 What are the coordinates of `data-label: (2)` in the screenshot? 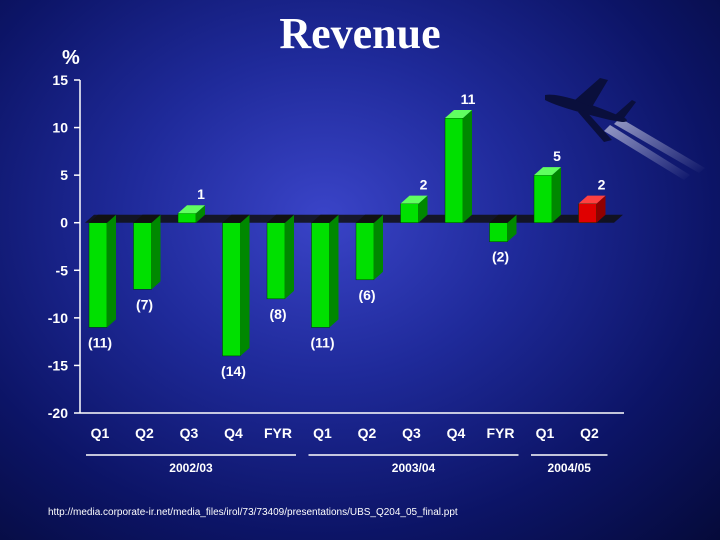 It's located at (500, 257).